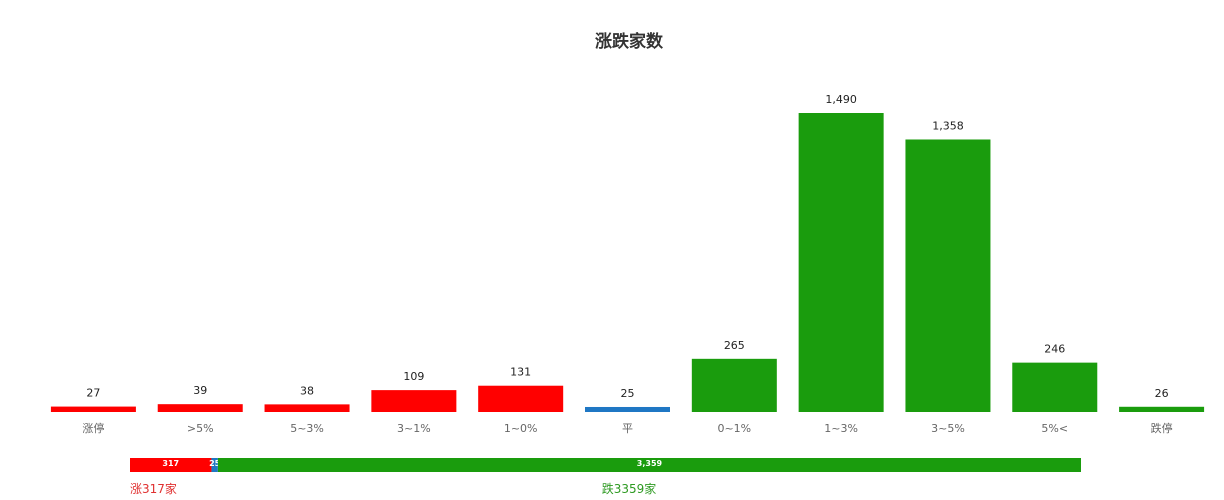 Image resolution: width=1224 pixels, height=500 pixels. I want to click on value-label: 26, so click(1162, 393).